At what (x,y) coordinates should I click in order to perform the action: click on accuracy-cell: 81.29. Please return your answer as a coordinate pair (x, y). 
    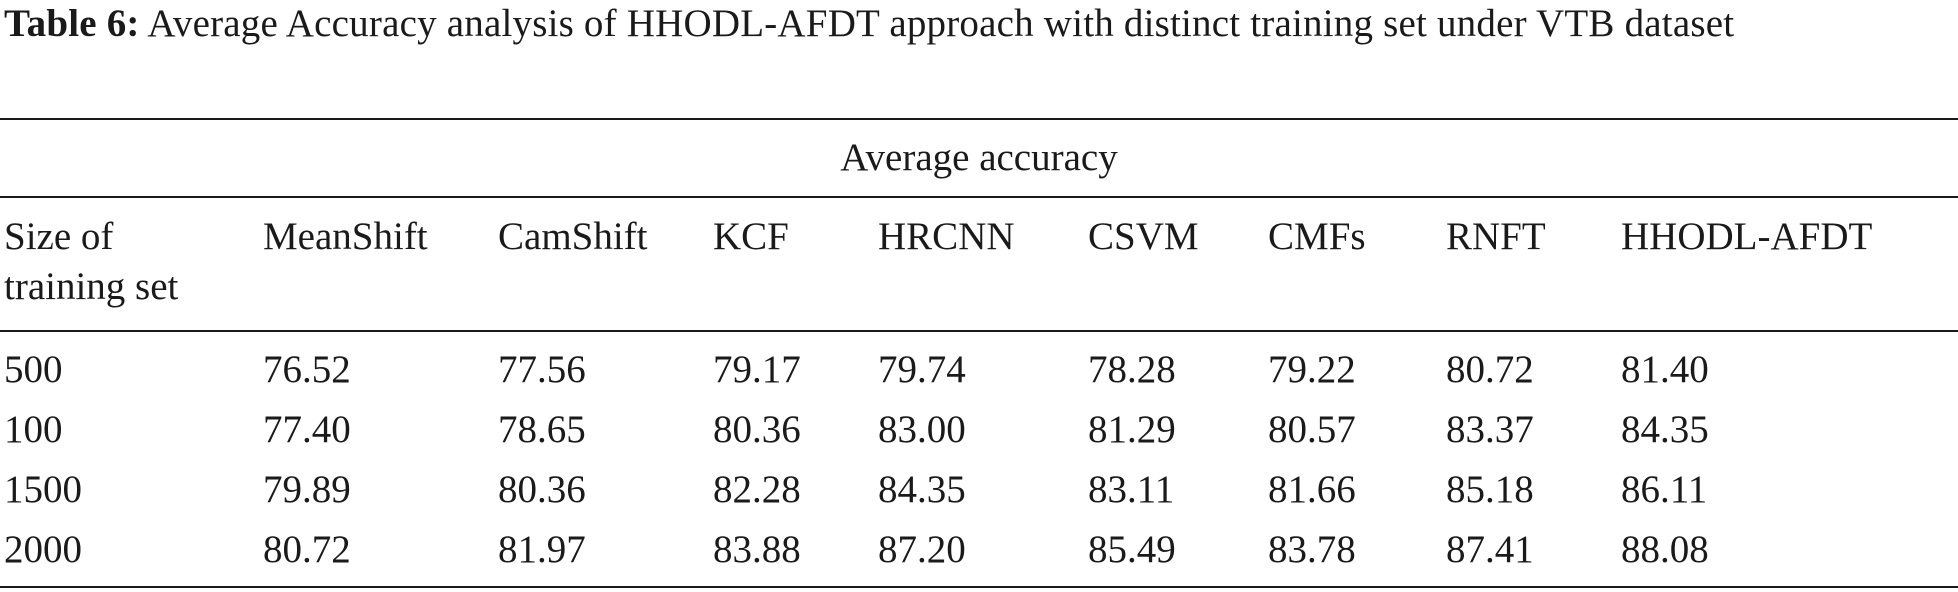
    Looking at the image, I should click on (1132, 429).